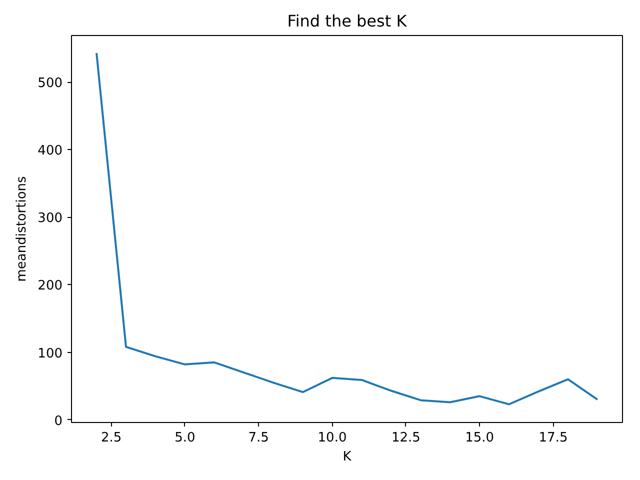  I want to click on x-tick-label: 17.5, so click(553, 438).